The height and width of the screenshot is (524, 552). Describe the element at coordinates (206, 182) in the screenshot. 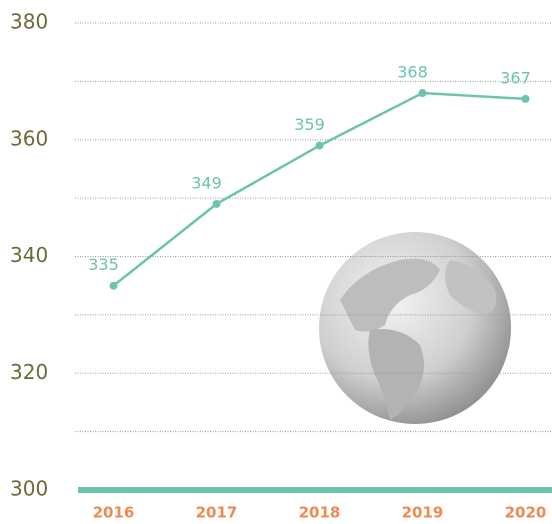

I see `data-label: 349` at that location.